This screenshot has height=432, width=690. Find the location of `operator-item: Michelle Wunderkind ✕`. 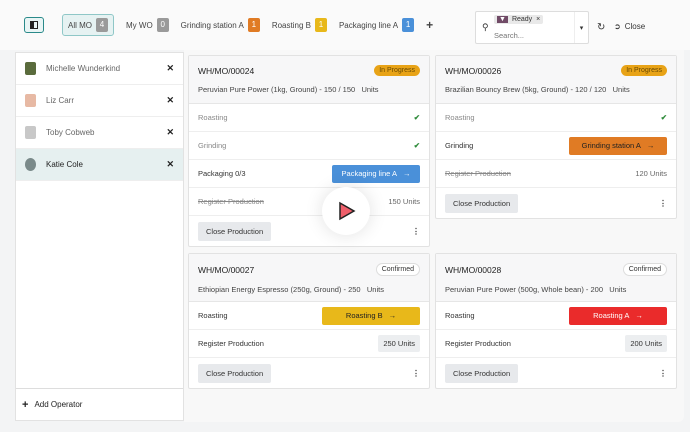

operator-item: Michelle Wunderkind ✕ is located at coordinates (99, 69).